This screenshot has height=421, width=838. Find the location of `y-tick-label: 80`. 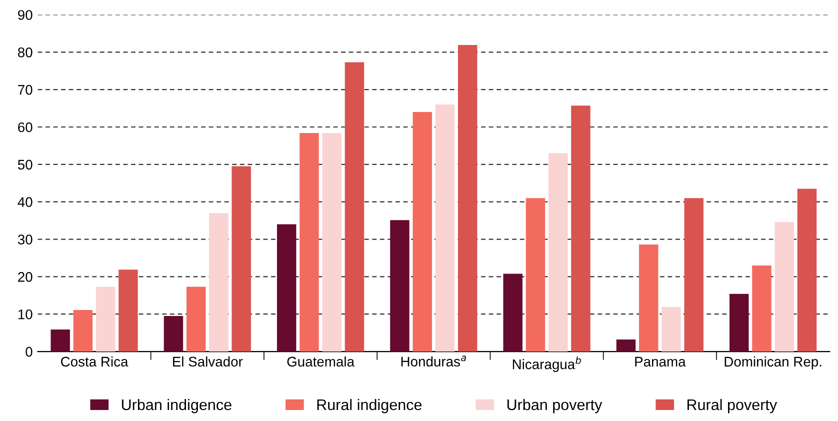

y-tick-label: 80 is located at coordinates (25, 52).